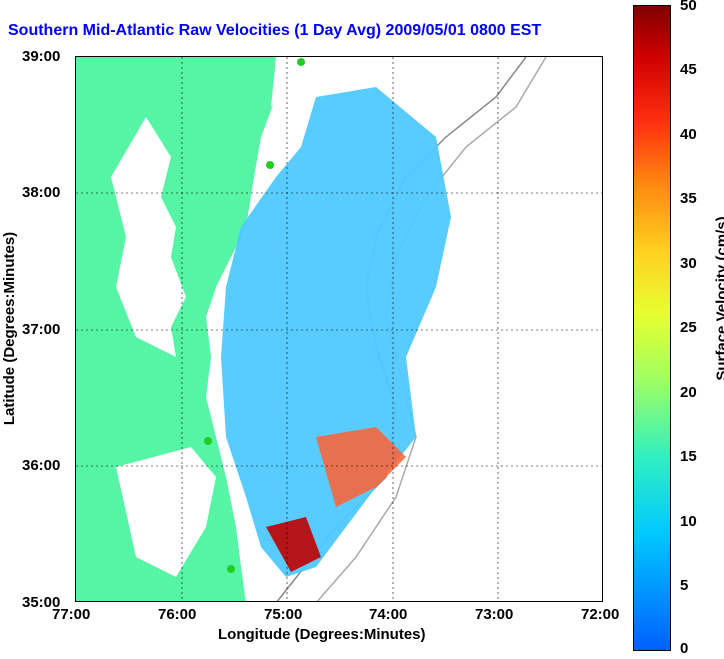 The image size is (724, 659). I want to click on x-tick-label: 74:00, so click(388, 614).